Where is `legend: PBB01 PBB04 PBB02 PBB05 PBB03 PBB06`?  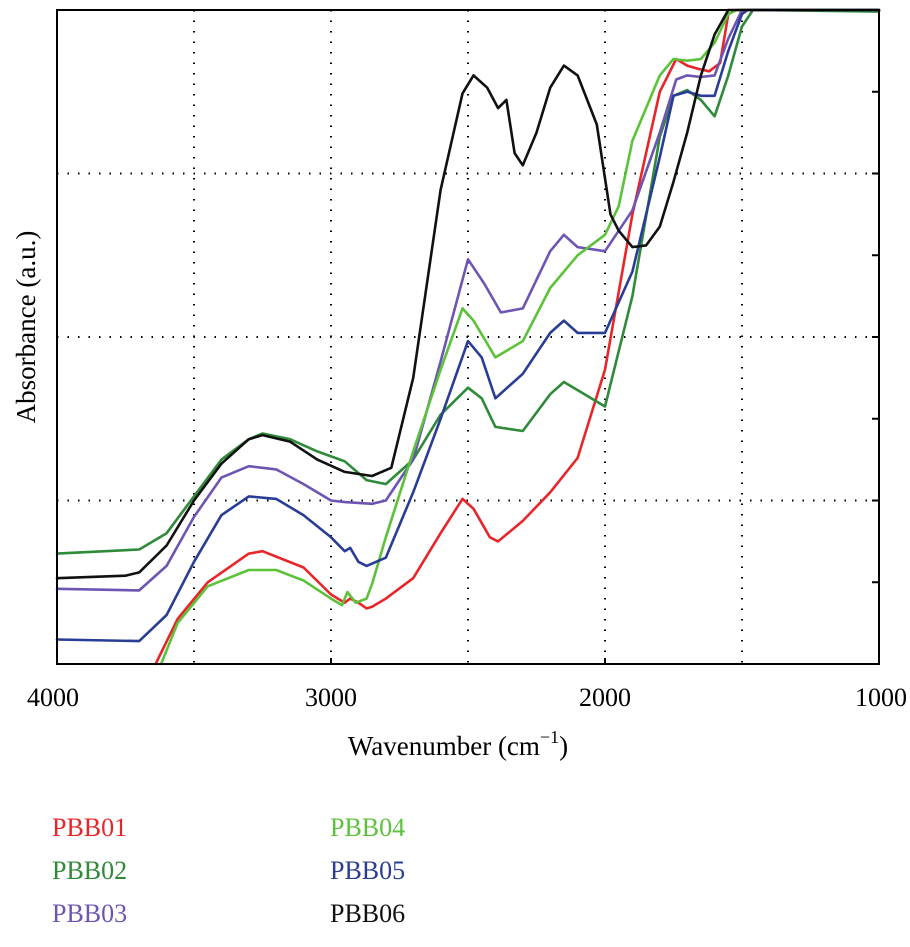 legend: PBB01 PBB04 PBB02 PBB05 PBB03 PBB06 is located at coordinates (352, 871).